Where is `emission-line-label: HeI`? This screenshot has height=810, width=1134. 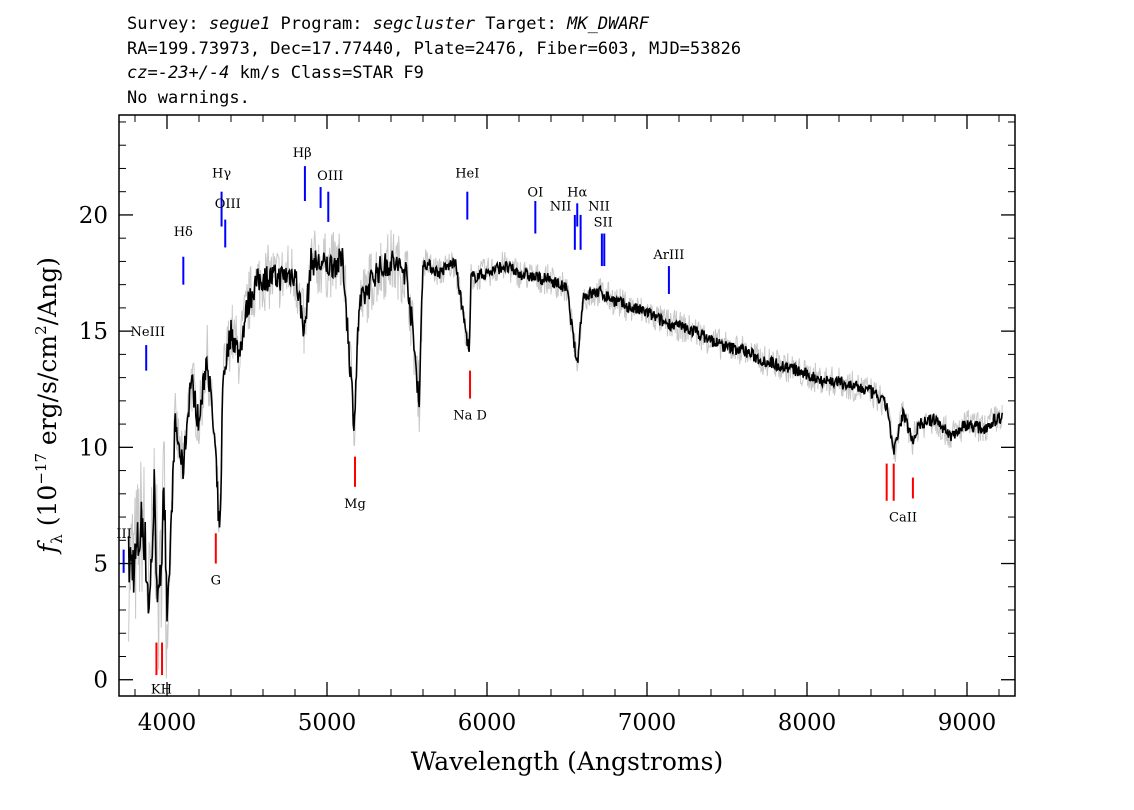
emission-line-label: HeI is located at coordinates (467, 174).